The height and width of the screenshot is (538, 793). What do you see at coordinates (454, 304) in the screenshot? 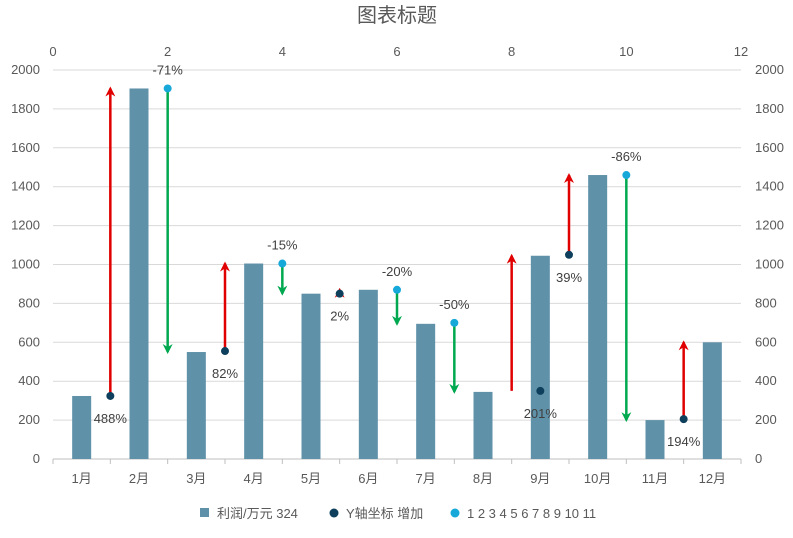
I see `data-label: -50%` at bounding box center [454, 304].